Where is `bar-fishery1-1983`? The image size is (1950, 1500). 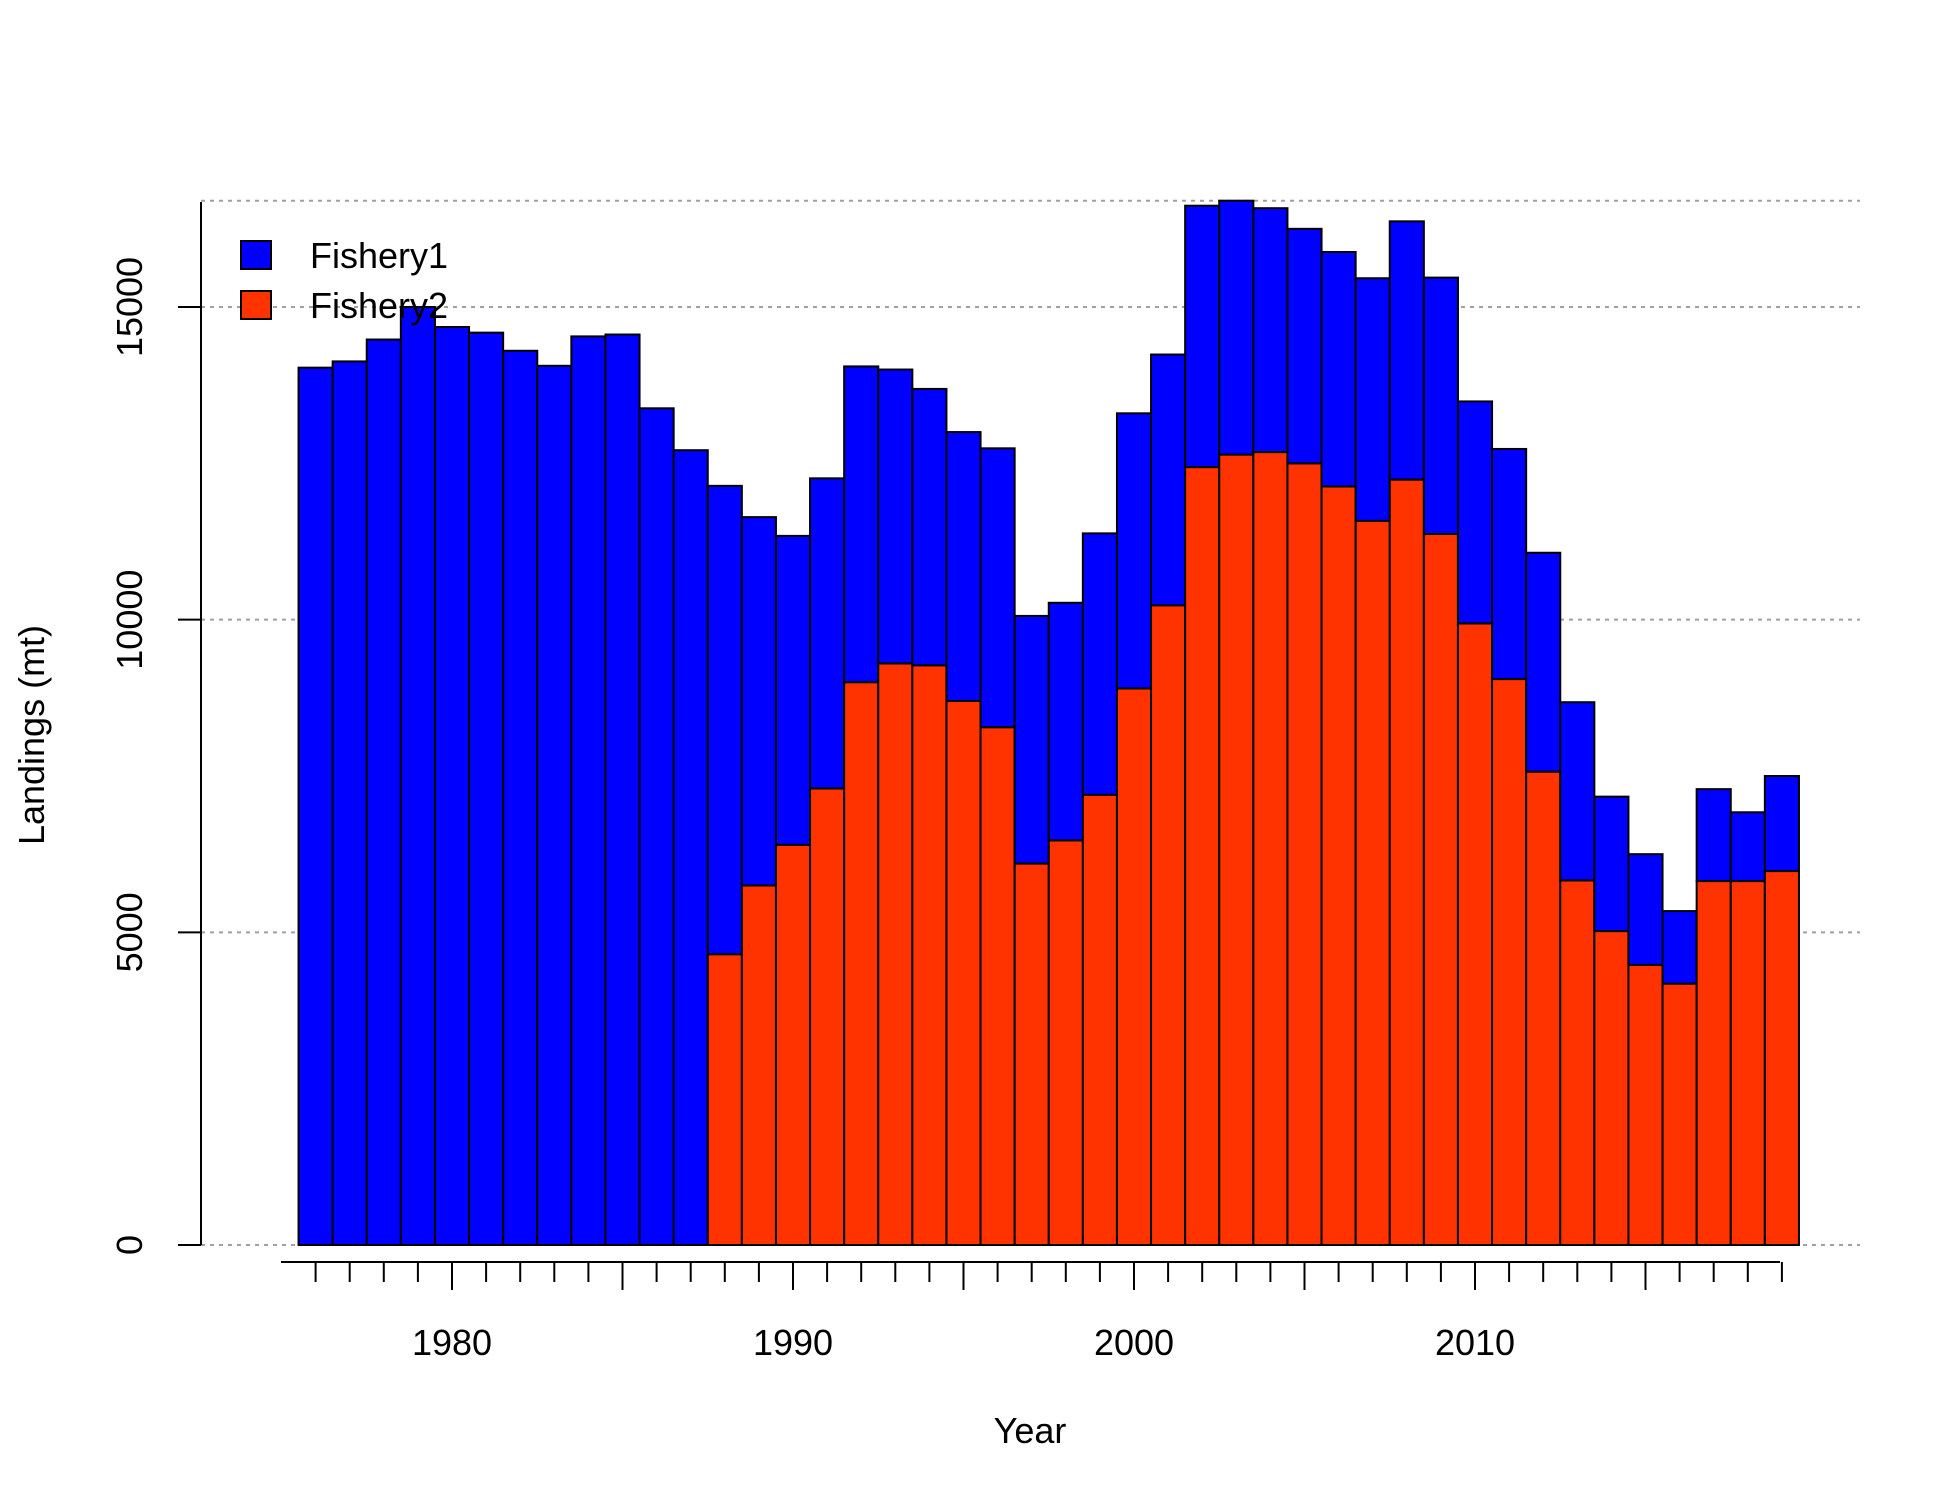
bar-fishery1-1983 is located at coordinates (554, 805).